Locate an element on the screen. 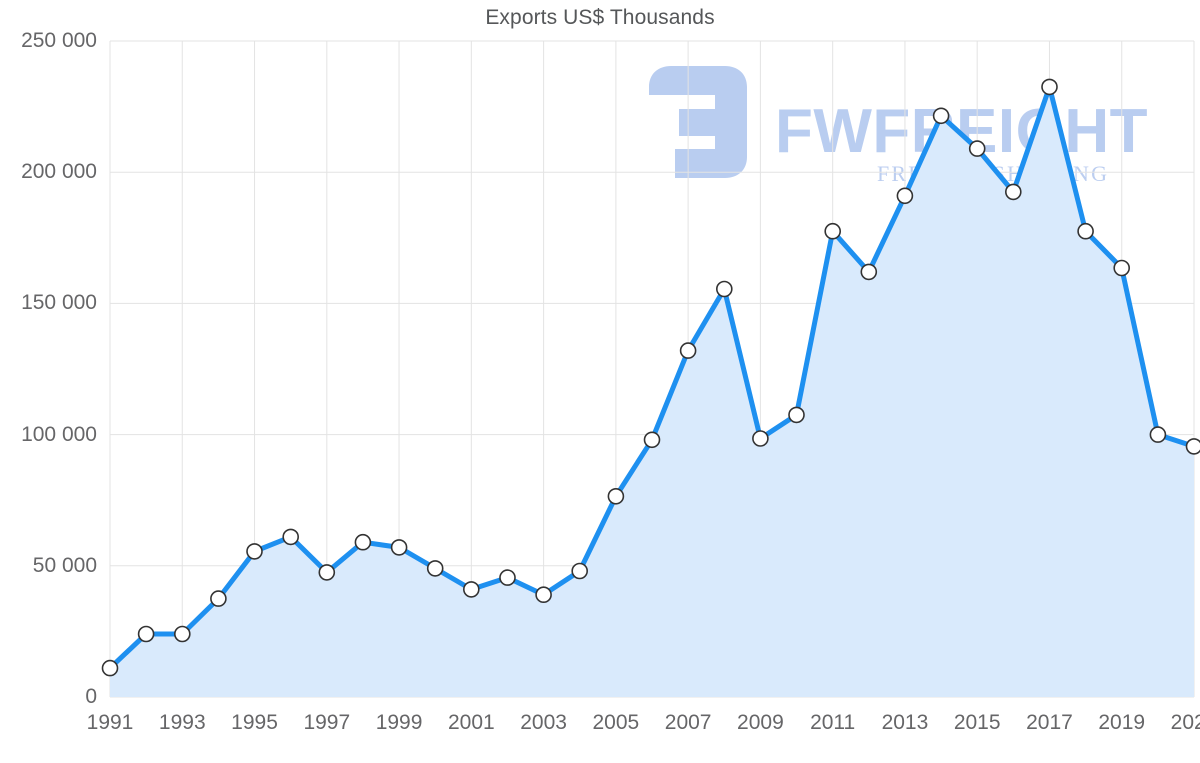  x-axis-tick-label: 1991 is located at coordinates (110, 722).